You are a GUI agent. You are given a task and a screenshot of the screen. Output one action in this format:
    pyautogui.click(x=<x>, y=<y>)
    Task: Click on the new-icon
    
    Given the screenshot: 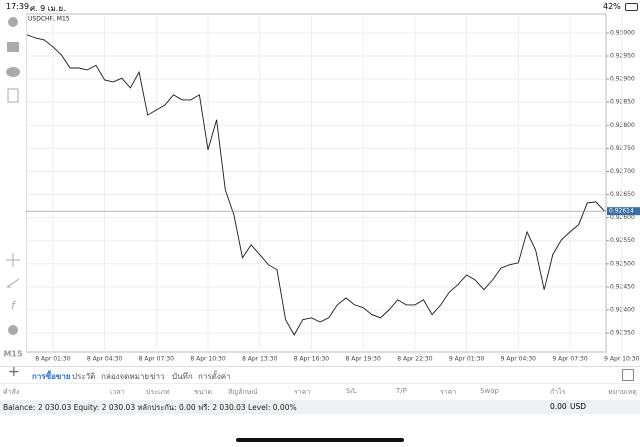 What is the action you would take?
    pyautogui.click(x=13, y=95)
    